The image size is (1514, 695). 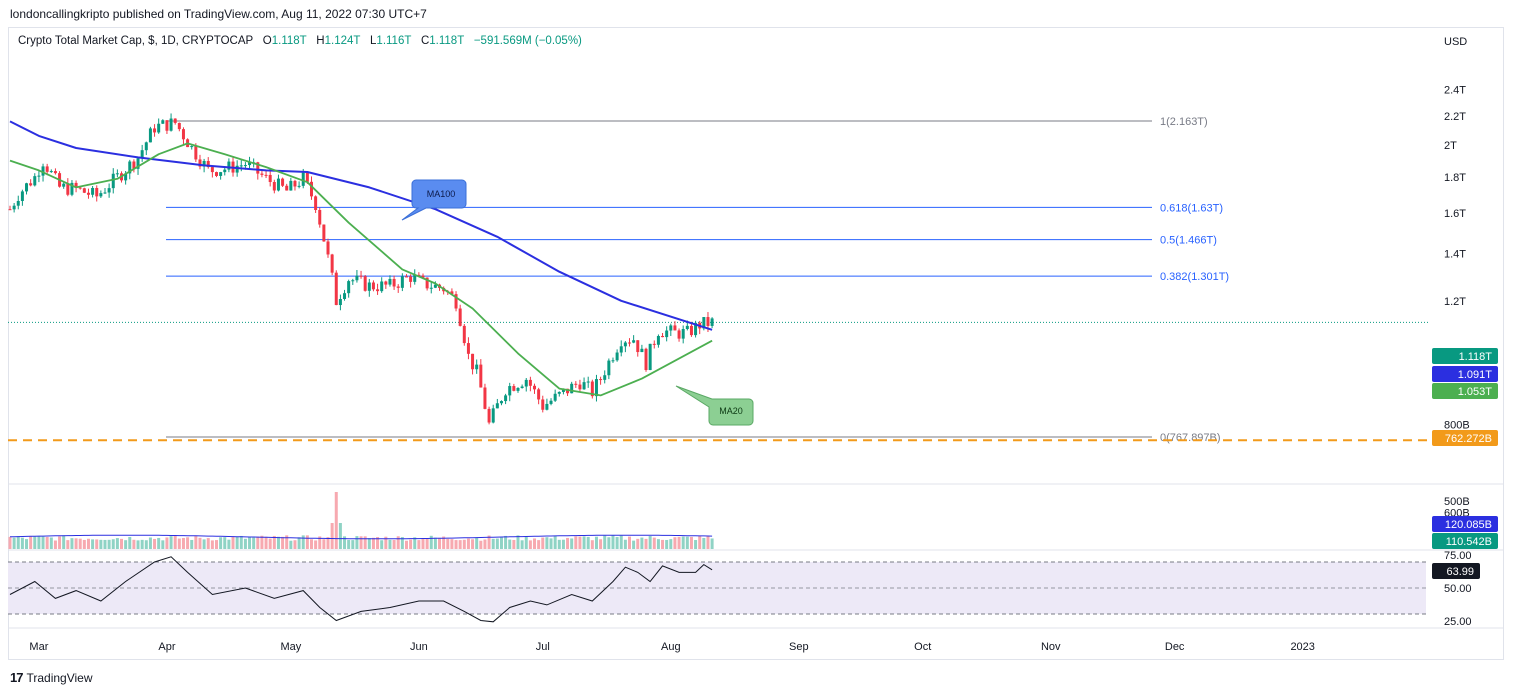 I want to click on fib-label: 0.5(1.466T), so click(x=1188, y=241).